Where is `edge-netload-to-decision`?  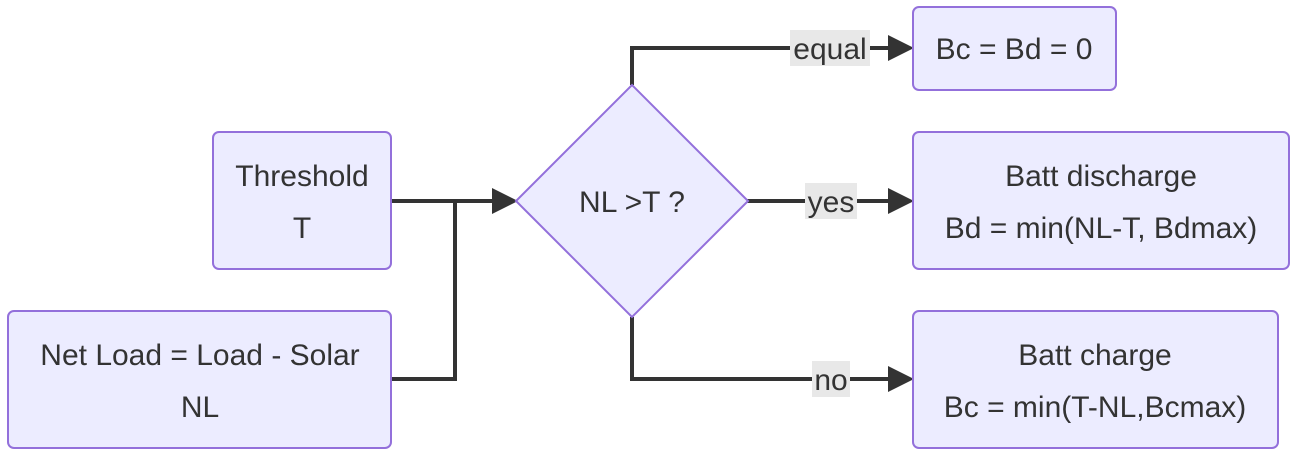 edge-netload-to-decision is located at coordinates (424, 291).